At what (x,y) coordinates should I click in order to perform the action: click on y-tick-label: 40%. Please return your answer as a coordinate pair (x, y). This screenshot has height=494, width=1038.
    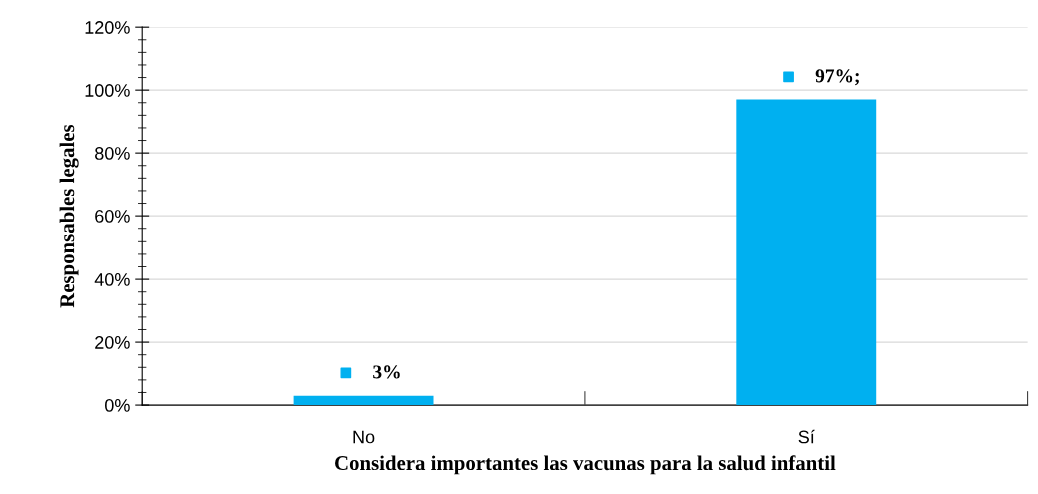
    Looking at the image, I should click on (112, 279).